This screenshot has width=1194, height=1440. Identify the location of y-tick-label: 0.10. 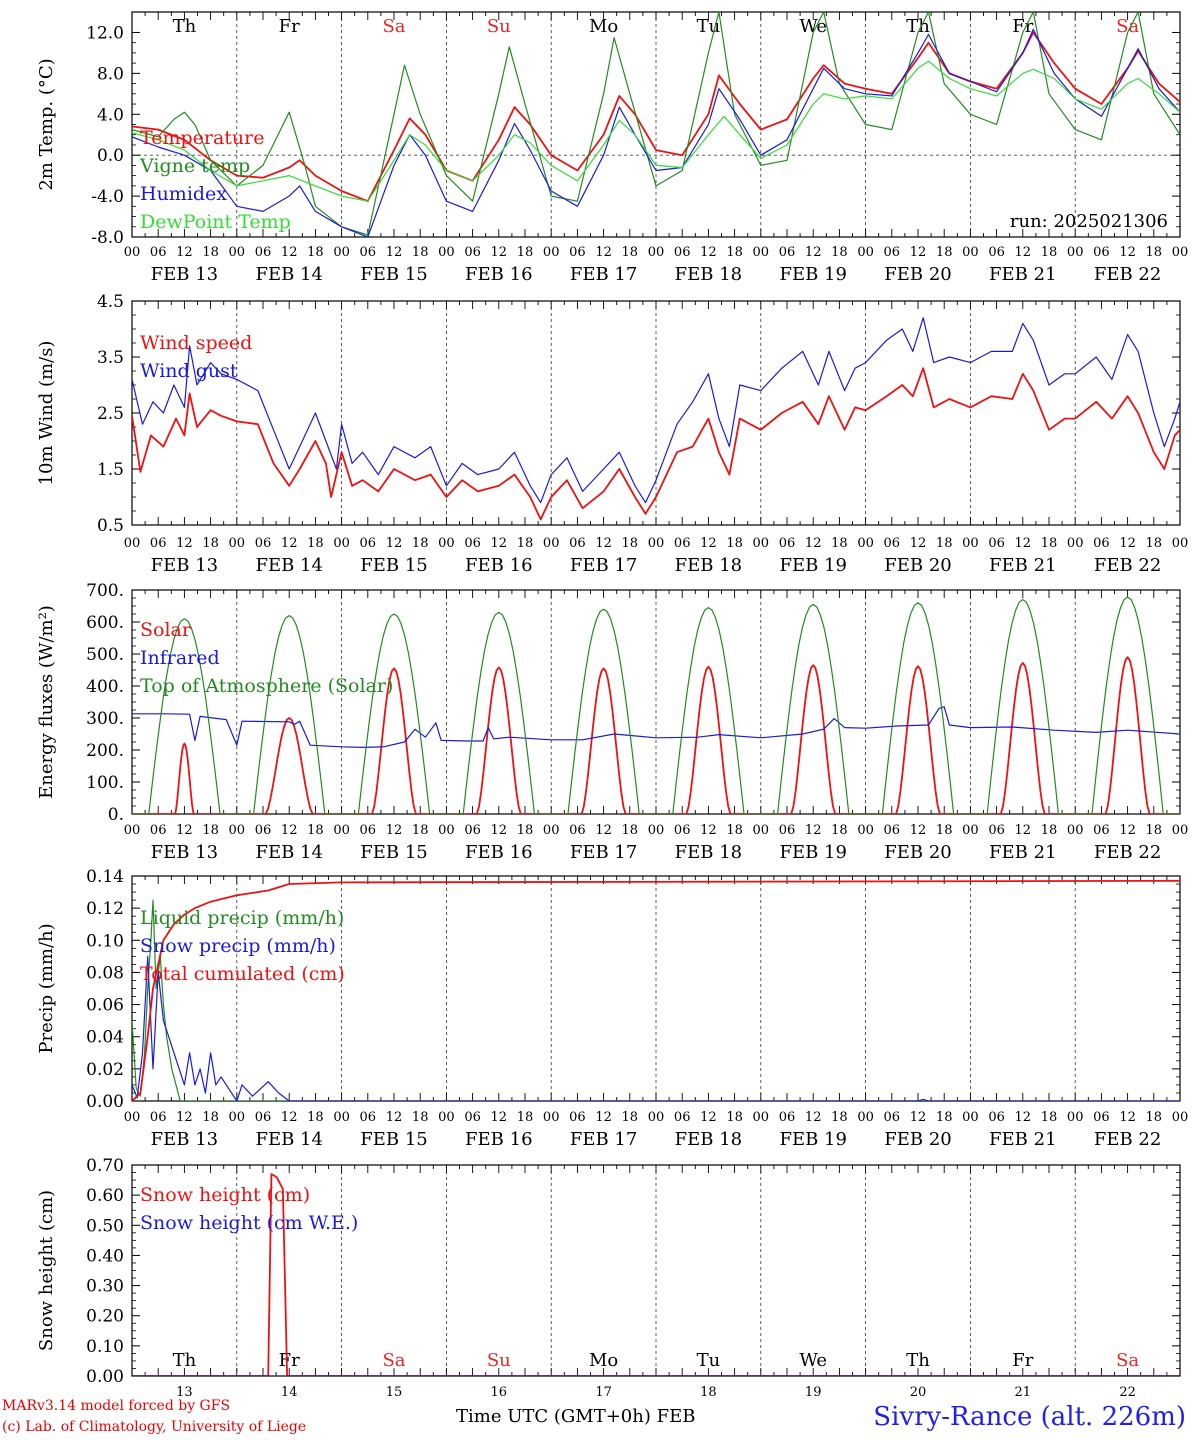
(105, 1347).